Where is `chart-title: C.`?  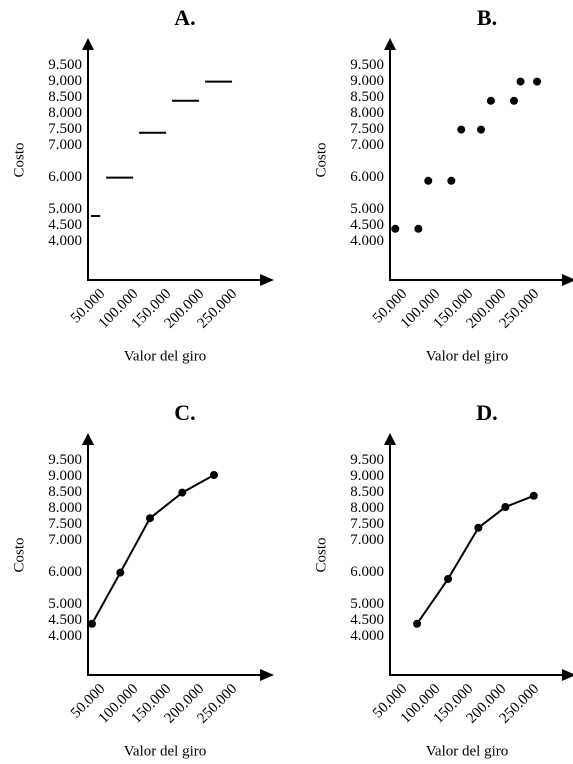
chart-title: C. is located at coordinates (184, 412).